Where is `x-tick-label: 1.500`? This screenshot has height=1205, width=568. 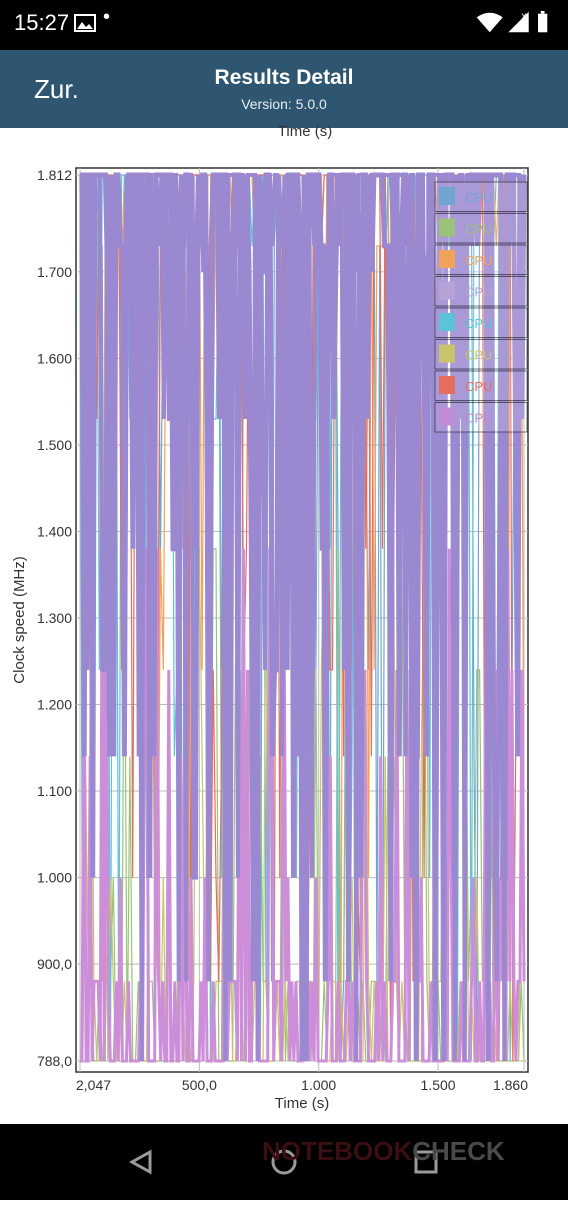
x-tick-label: 1.500 is located at coordinates (438, 1085).